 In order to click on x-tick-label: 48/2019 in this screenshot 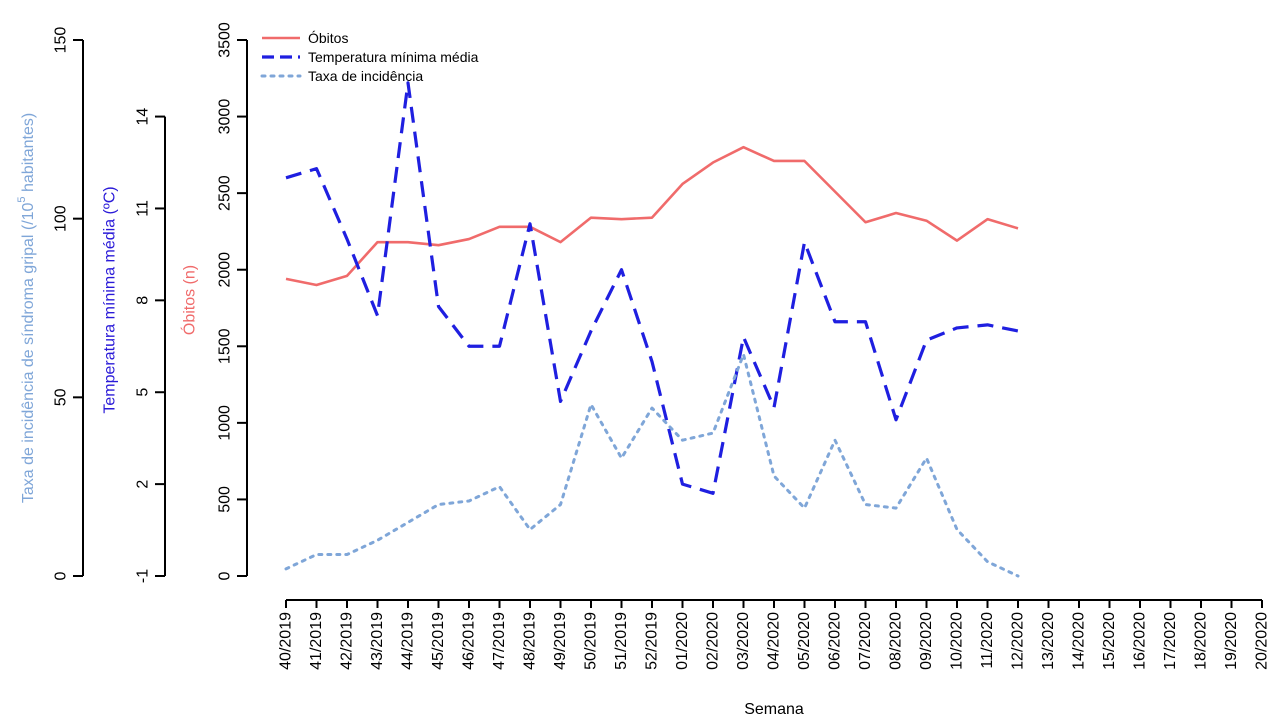, I will do `click(530, 641)`.